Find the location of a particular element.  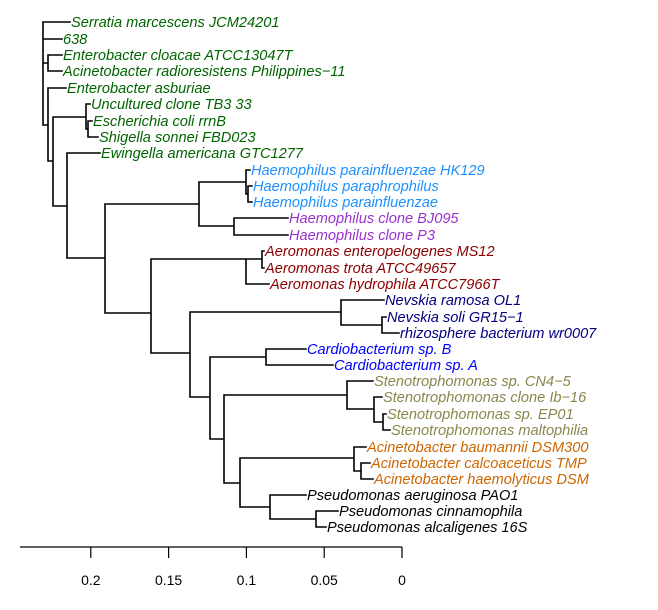

leaf-label: Nevskia ramosa OL1 is located at coordinates (453, 301).